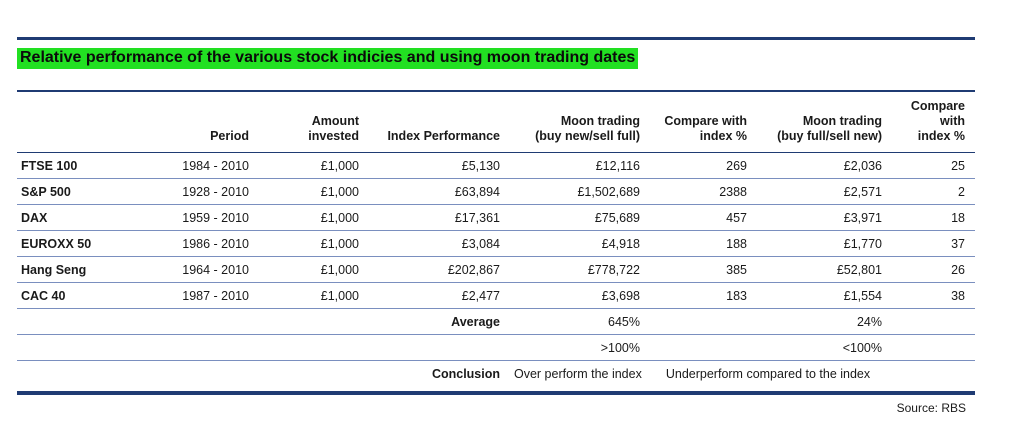  Describe the element at coordinates (703, 217) in the screenshot. I see `compare1-cell: 457` at that location.